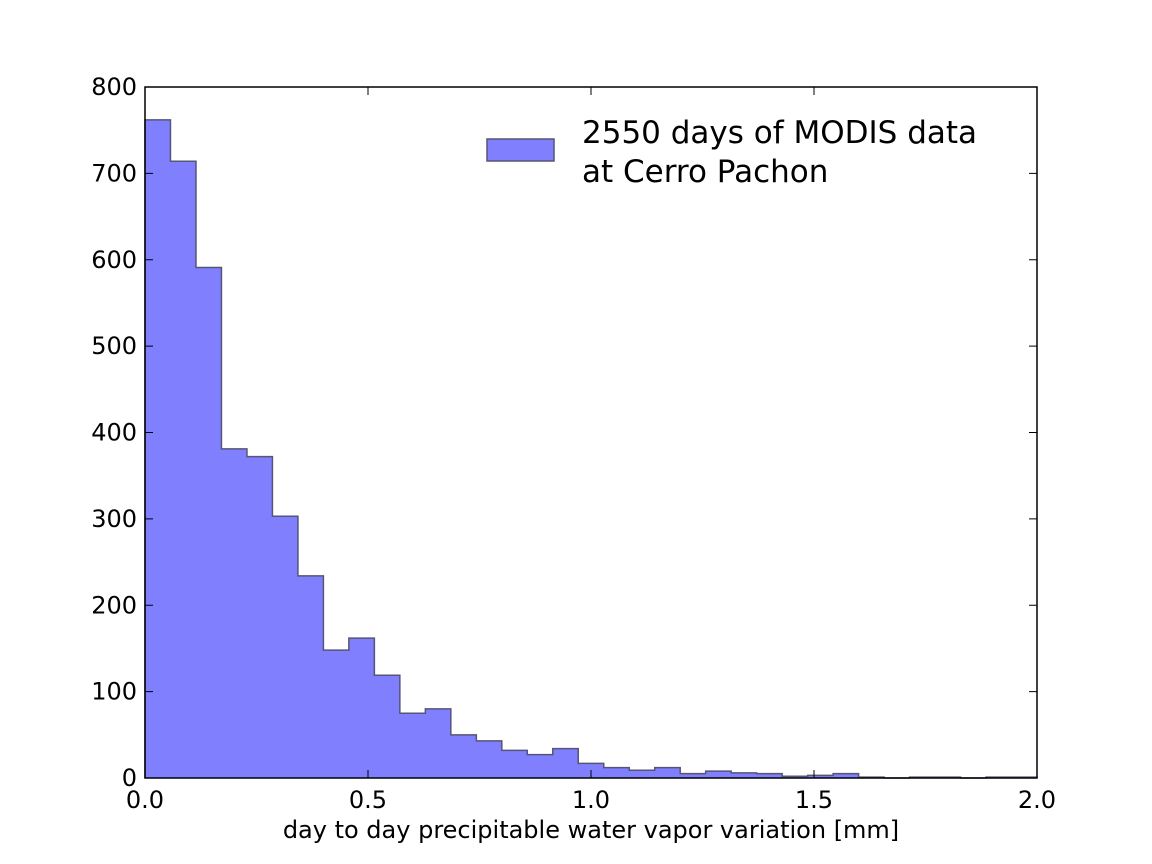 The width and height of the screenshot is (1152, 864). I want to click on y-tick-label: 500, so click(114, 346).